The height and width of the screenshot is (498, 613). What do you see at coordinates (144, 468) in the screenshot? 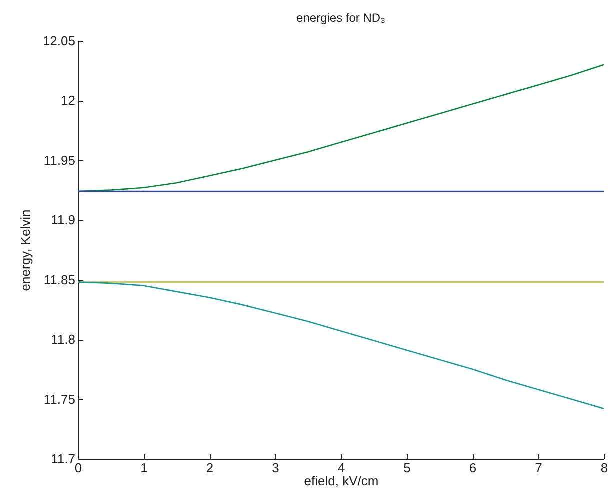
I see `x-tick-label: 1` at bounding box center [144, 468].